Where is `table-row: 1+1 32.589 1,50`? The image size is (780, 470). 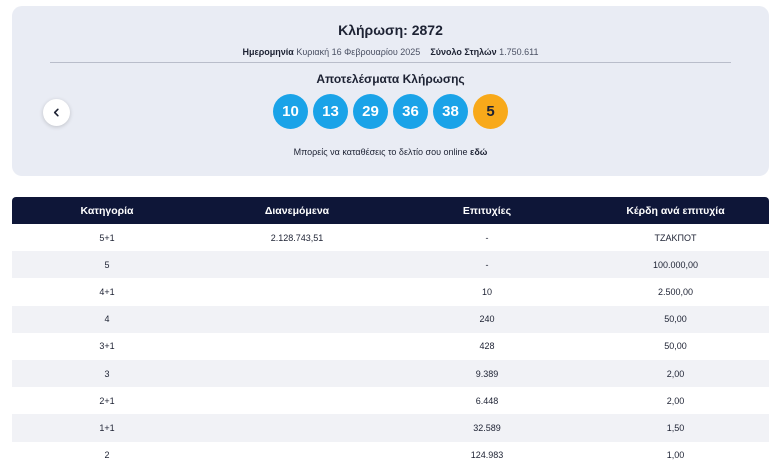 table-row: 1+1 32.589 1,50 is located at coordinates (390, 428).